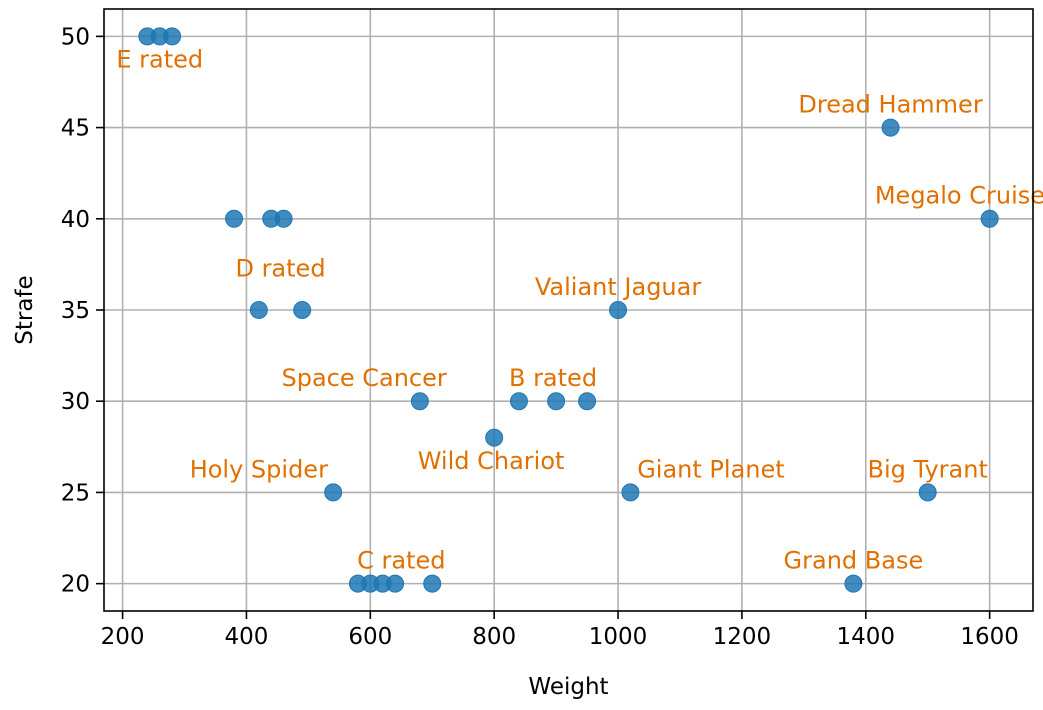 The width and height of the screenshot is (1043, 710). I want to click on x-tick-label: 800, so click(494, 637).